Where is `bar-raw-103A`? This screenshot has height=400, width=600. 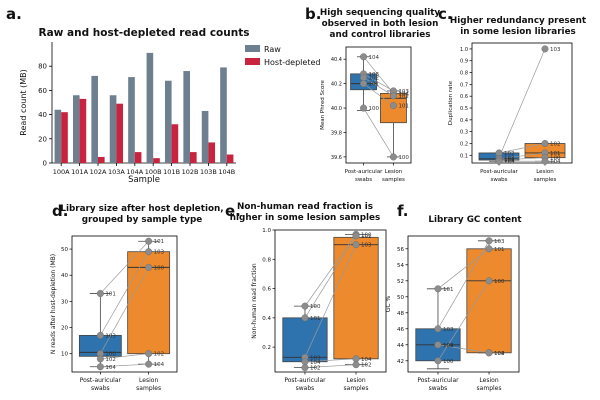
bar-raw-103A is located at coordinates (113, 129).